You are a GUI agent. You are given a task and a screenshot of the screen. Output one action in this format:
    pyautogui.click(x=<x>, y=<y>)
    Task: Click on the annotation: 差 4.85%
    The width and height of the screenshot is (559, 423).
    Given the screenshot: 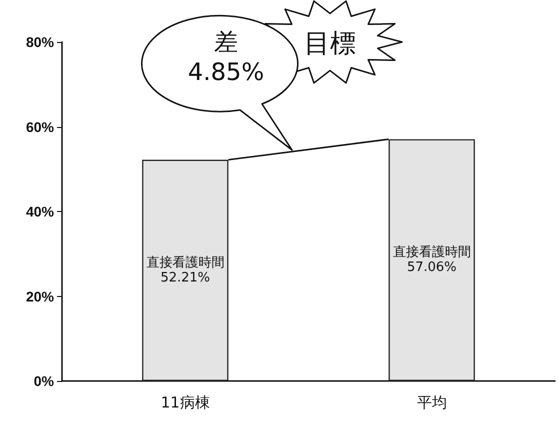 What is the action you would take?
    pyautogui.click(x=226, y=57)
    